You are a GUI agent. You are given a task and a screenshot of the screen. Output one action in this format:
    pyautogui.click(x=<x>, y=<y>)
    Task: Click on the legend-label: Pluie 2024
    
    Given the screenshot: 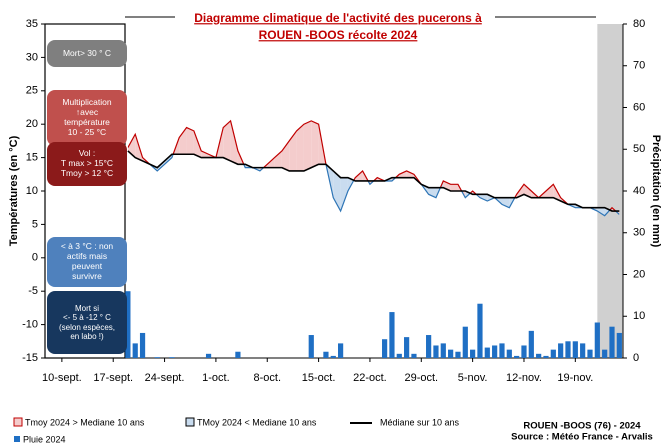 What is the action you would take?
    pyautogui.click(x=44, y=439)
    